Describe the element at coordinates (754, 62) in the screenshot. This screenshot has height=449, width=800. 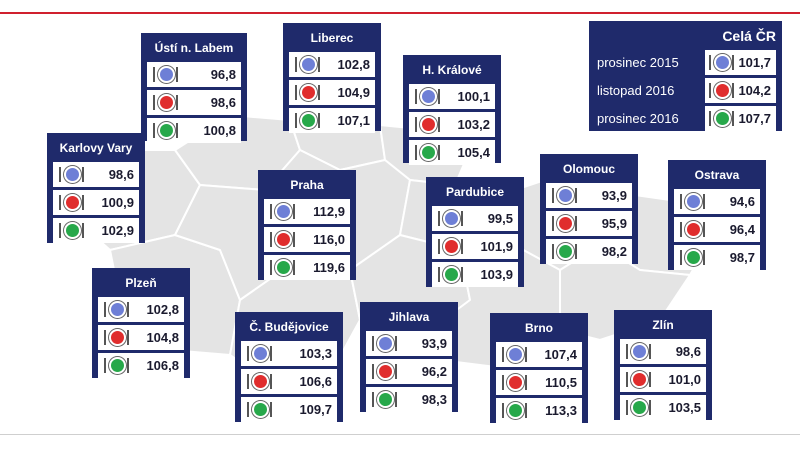
I see `legend-value: 101,7` at that location.